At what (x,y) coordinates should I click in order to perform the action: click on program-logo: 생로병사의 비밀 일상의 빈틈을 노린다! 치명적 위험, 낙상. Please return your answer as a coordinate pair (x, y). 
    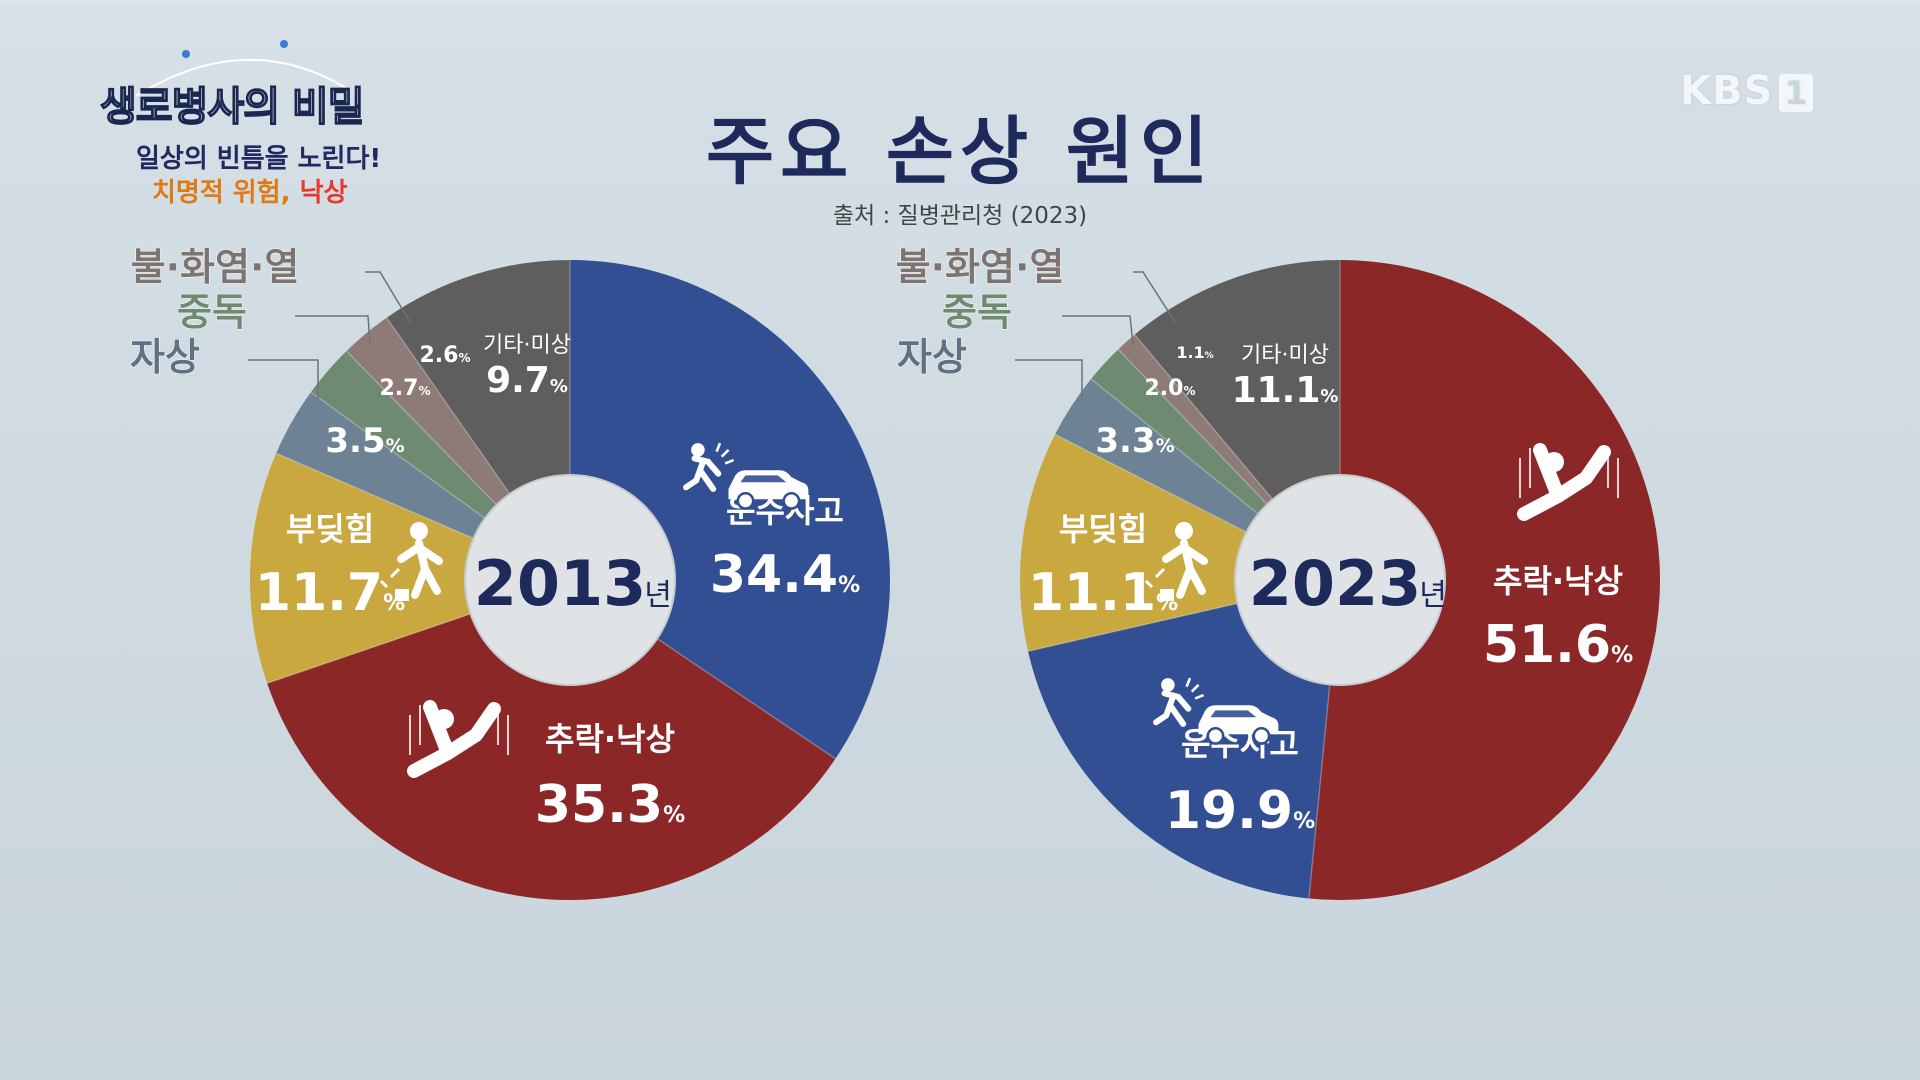
    Looking at the image, I should click on (256, 123).